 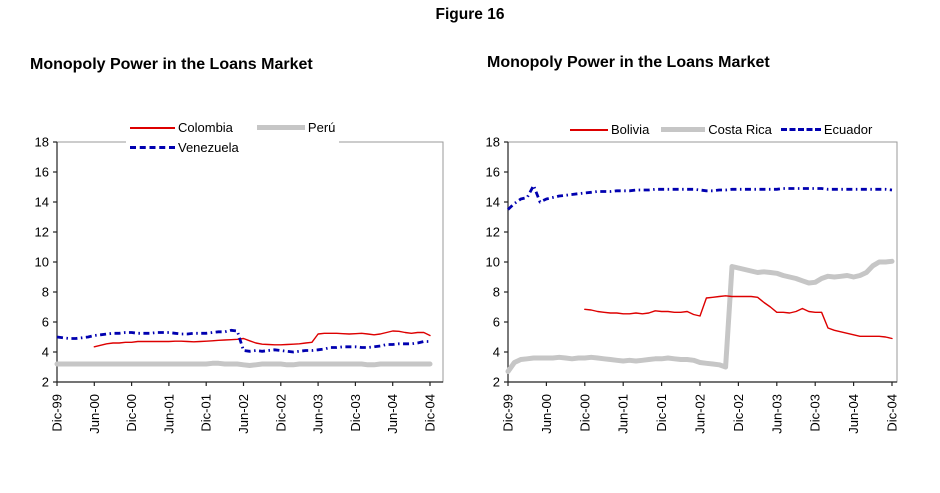 I want to click on series-line-venezuela, so click(x=243, y=341).